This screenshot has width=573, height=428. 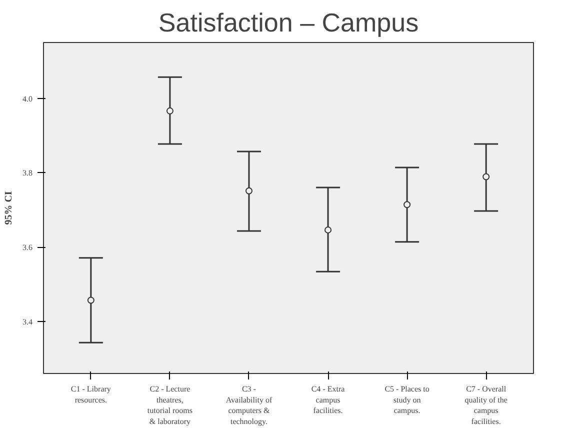 What do you see at coordinates (288, 23) in the screenshot?
I see `chart-title: Satisfaction – Campus` at bounding box center [288, 23].